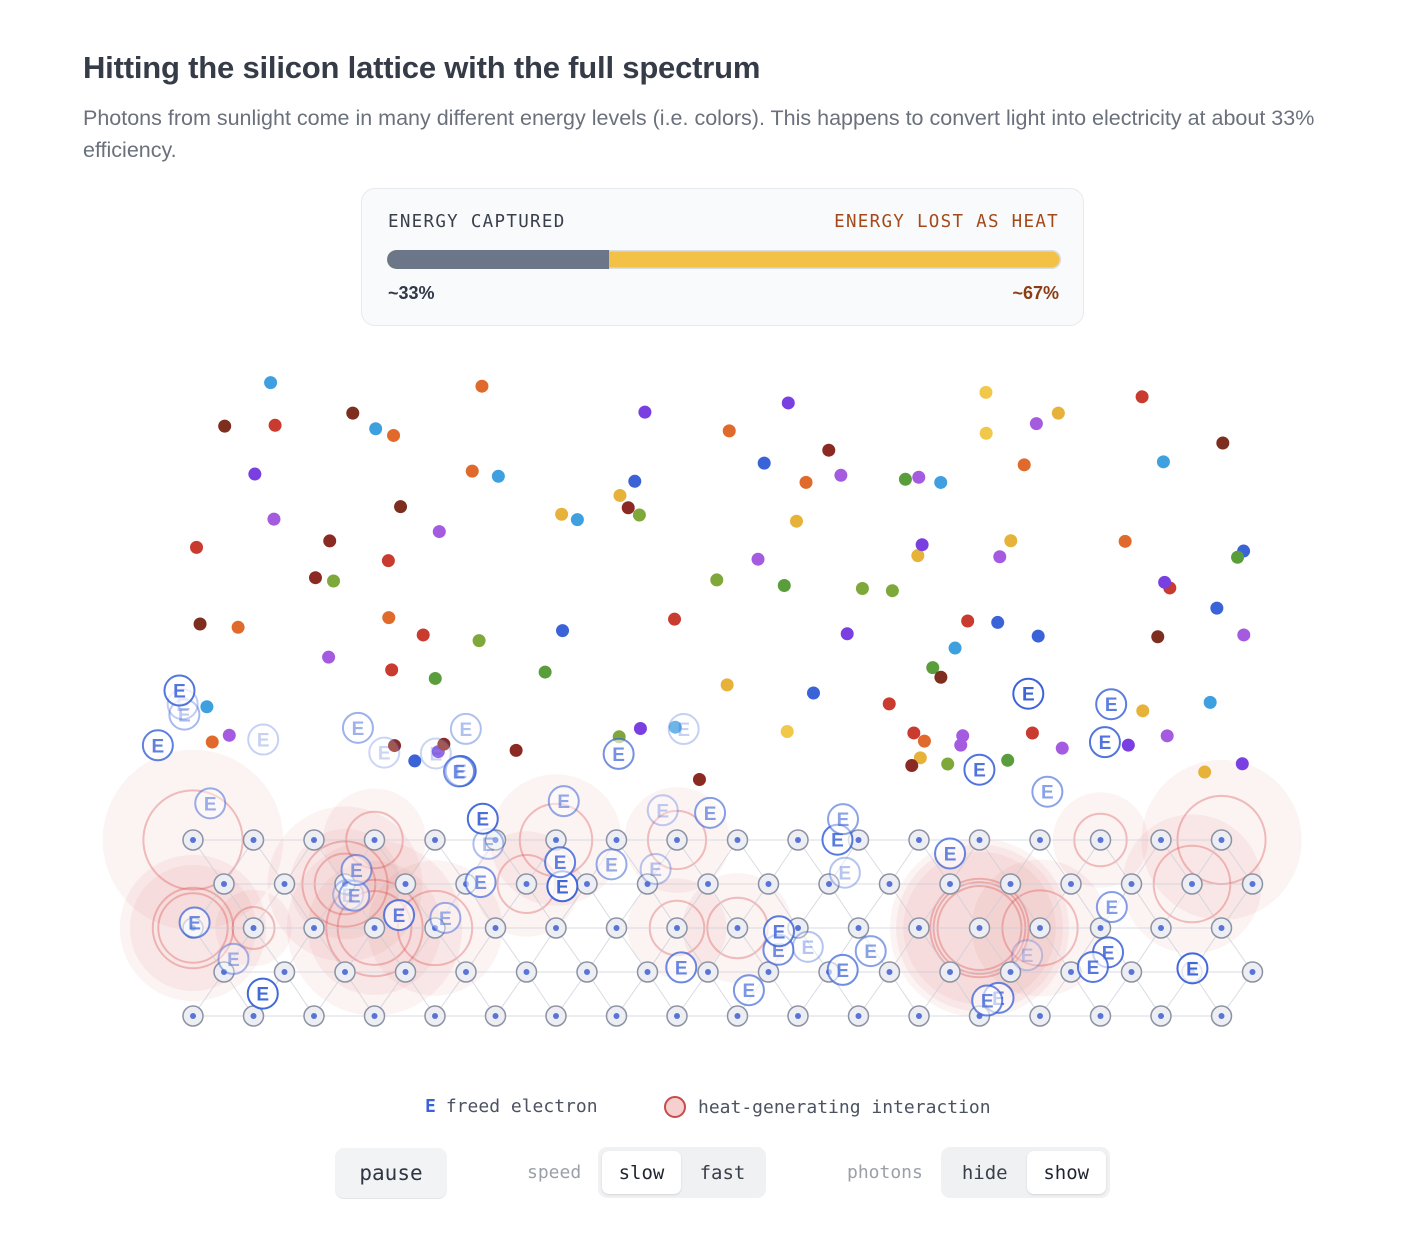 The image size is (1414, 1256). What do you see at coordinates (641, 1172) in the screenshot?
I see `speed-slow-button: slow` at bounding box center [641, 1172].